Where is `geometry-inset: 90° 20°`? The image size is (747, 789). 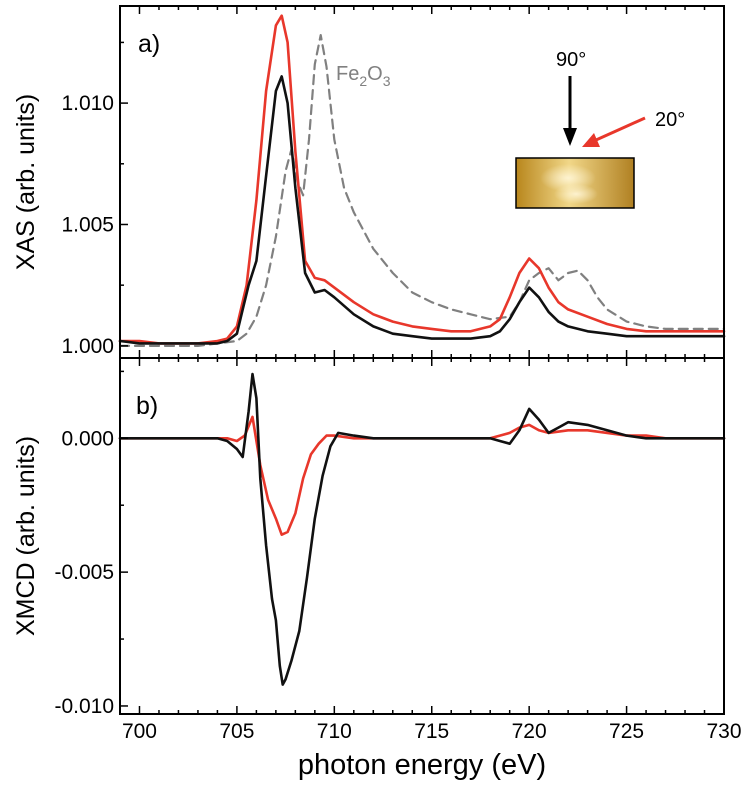 geometry-inset: 90° 20° is located at coordinates (600, 129).